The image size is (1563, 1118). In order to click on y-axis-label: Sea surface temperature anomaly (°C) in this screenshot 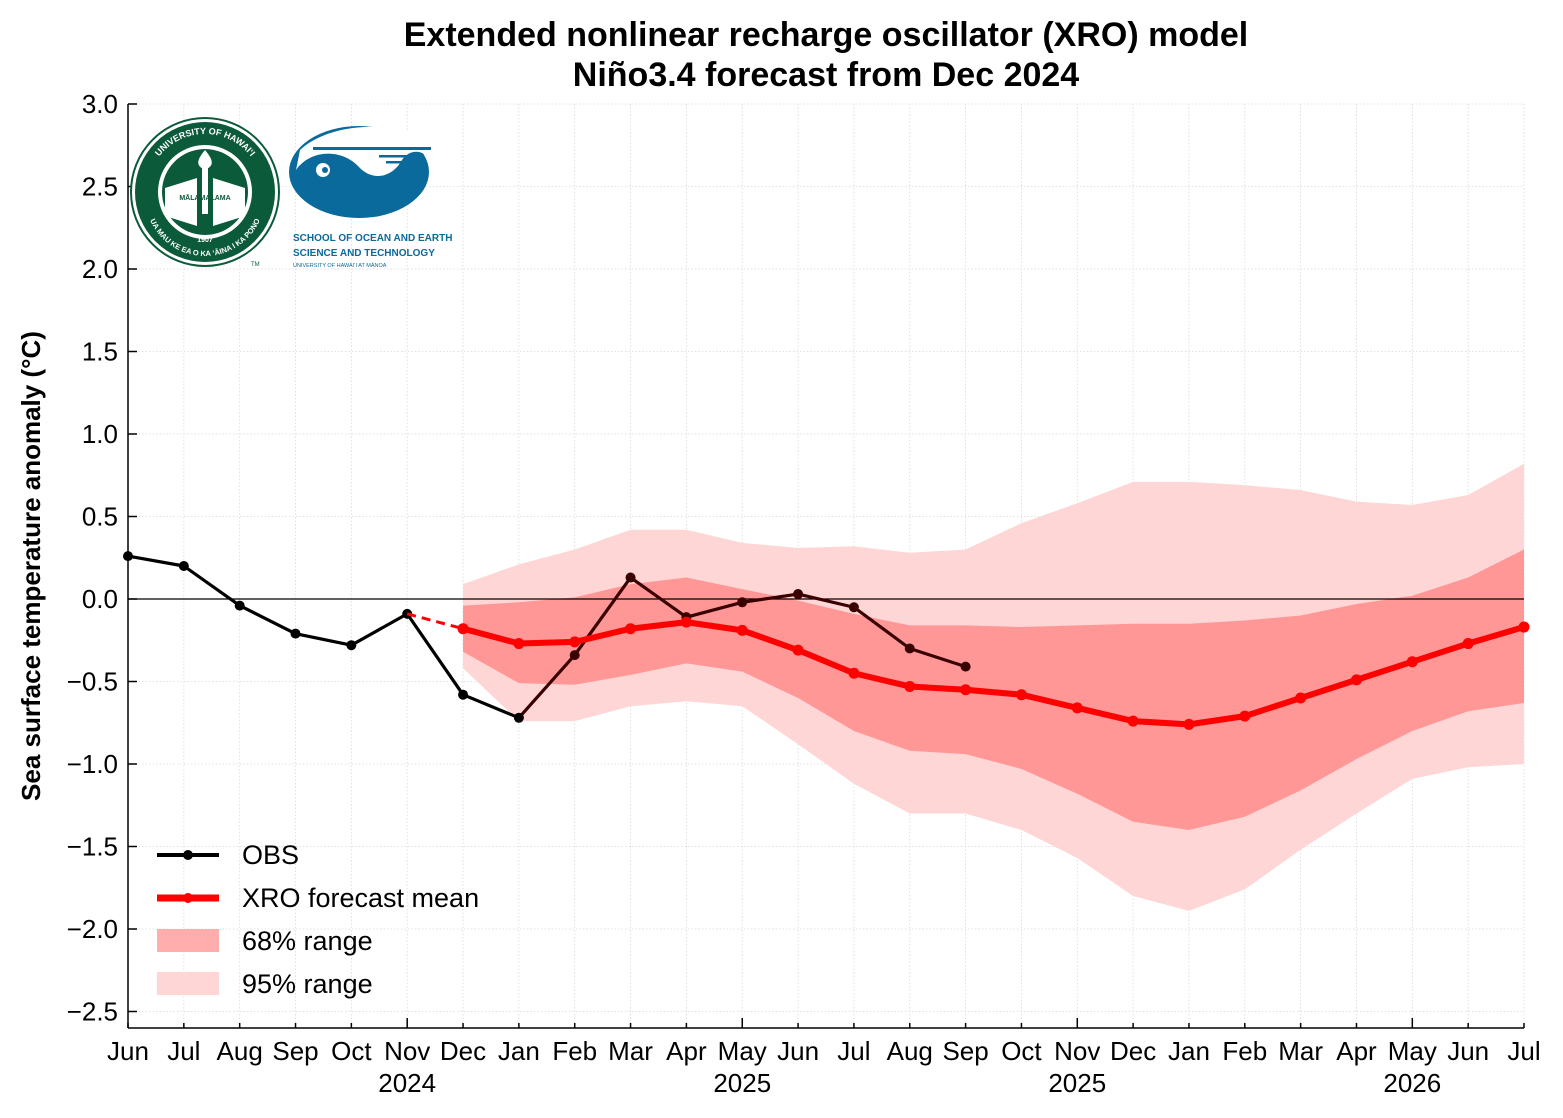, I will do `click(31, 566)`.